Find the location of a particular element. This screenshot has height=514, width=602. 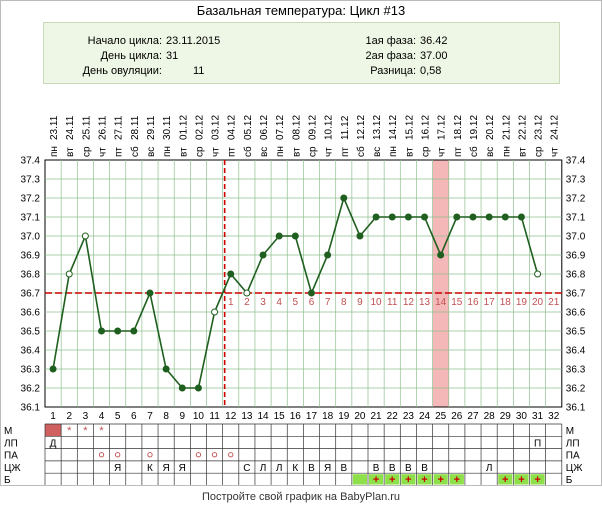

y-tick-right: 36.3 is located at coordinates (576, 370).